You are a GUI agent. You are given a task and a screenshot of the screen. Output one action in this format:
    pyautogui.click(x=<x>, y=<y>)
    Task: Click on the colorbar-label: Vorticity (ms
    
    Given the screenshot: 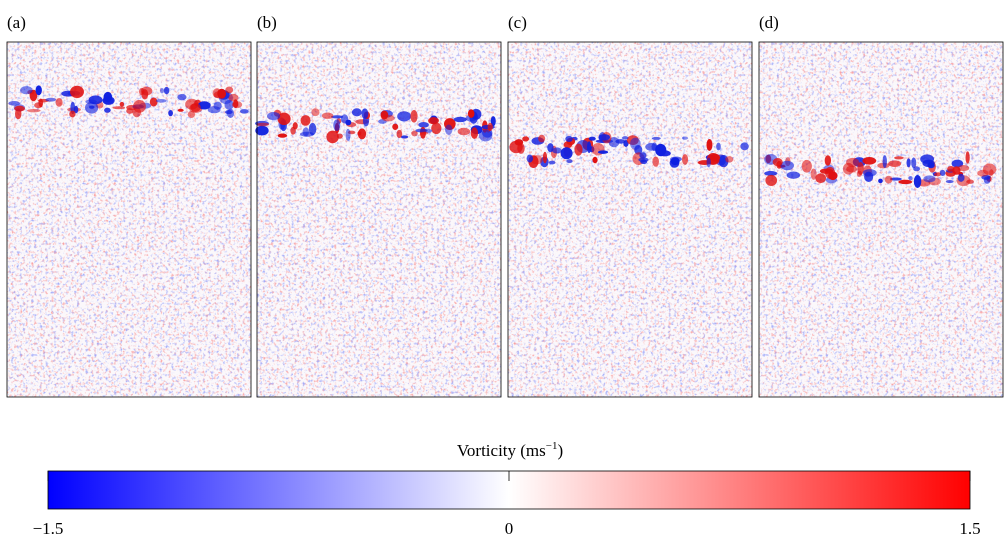 What is the action you would take?
    pyautogui.click(x=501, y=450)
    